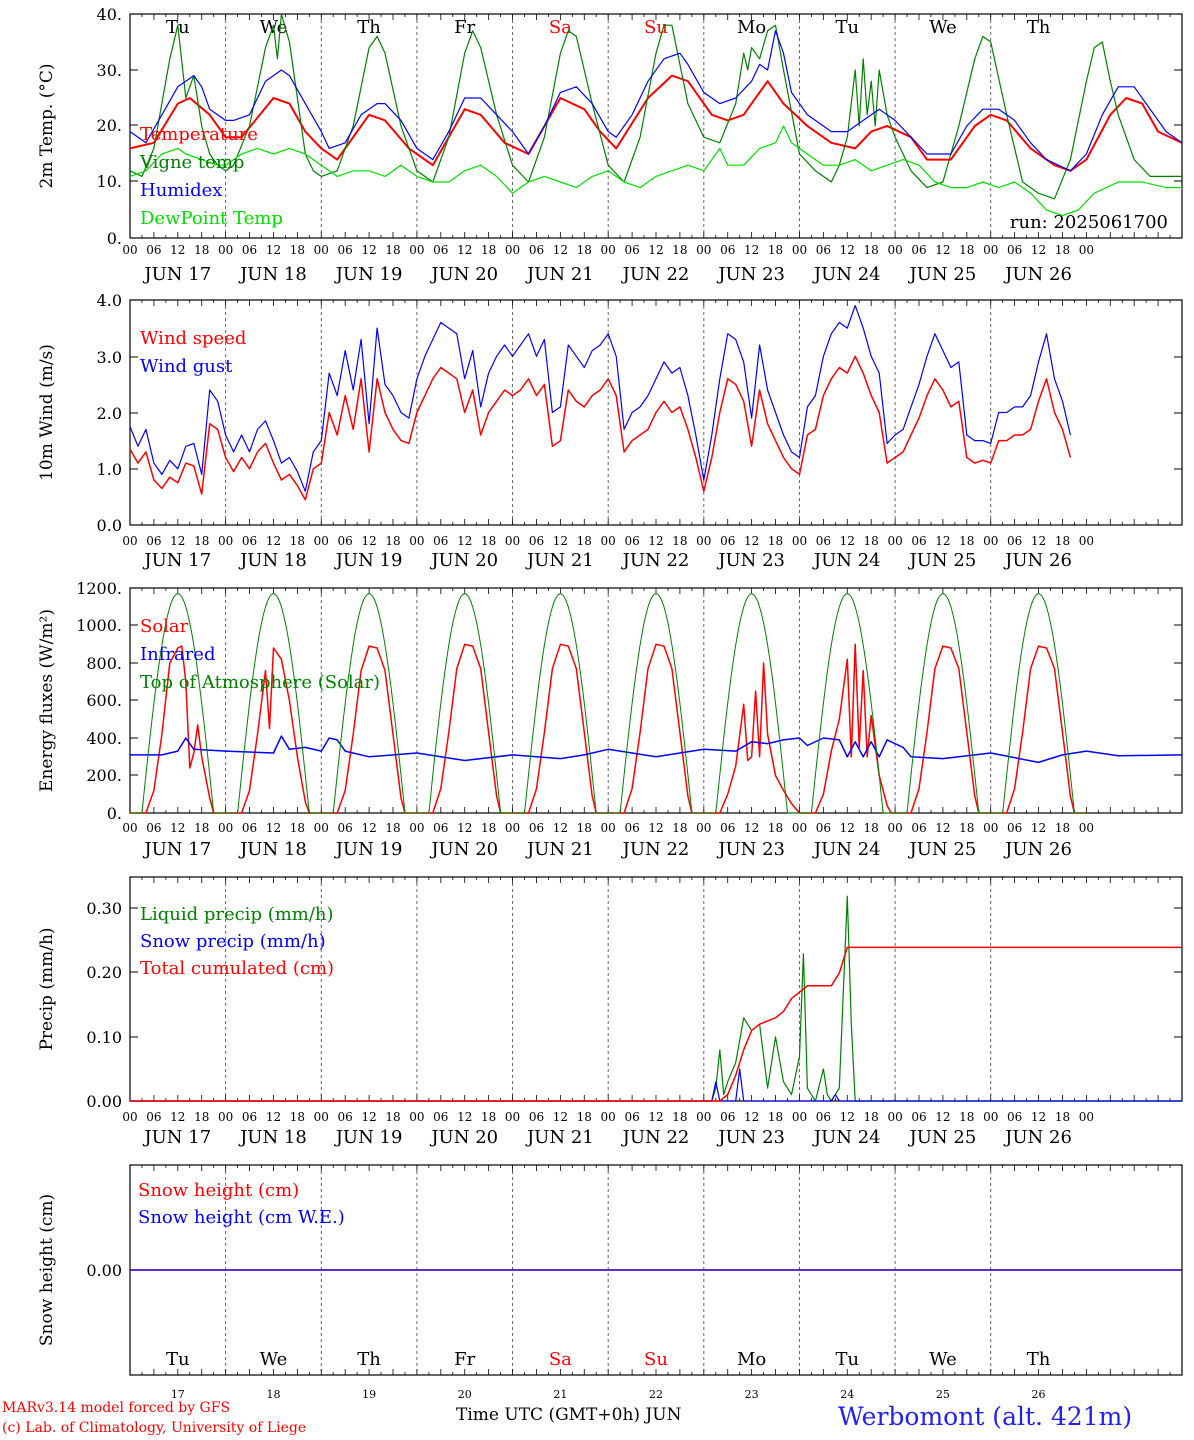 Image resolution: width=1194 pixels, height=1440 pixels. Describe the element at coordinates (369, 1394) in the screenshot. I see `day-date-label: 19` at that location.